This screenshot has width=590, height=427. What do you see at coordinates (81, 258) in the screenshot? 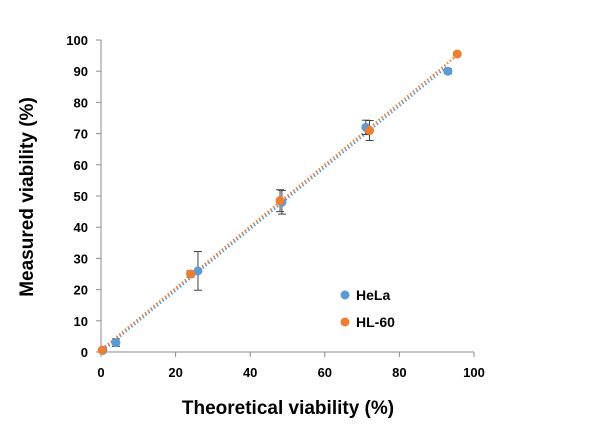
I see `y-tick-label: 30` at bounding box center [81, 258].